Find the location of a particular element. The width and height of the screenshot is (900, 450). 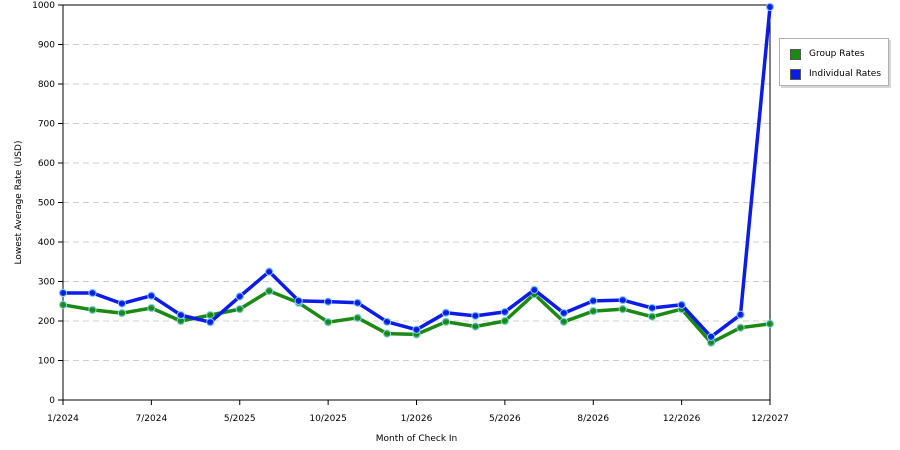

y-axis-title: Lowest Average Rate (USD) is located at coordinates (19, 203).